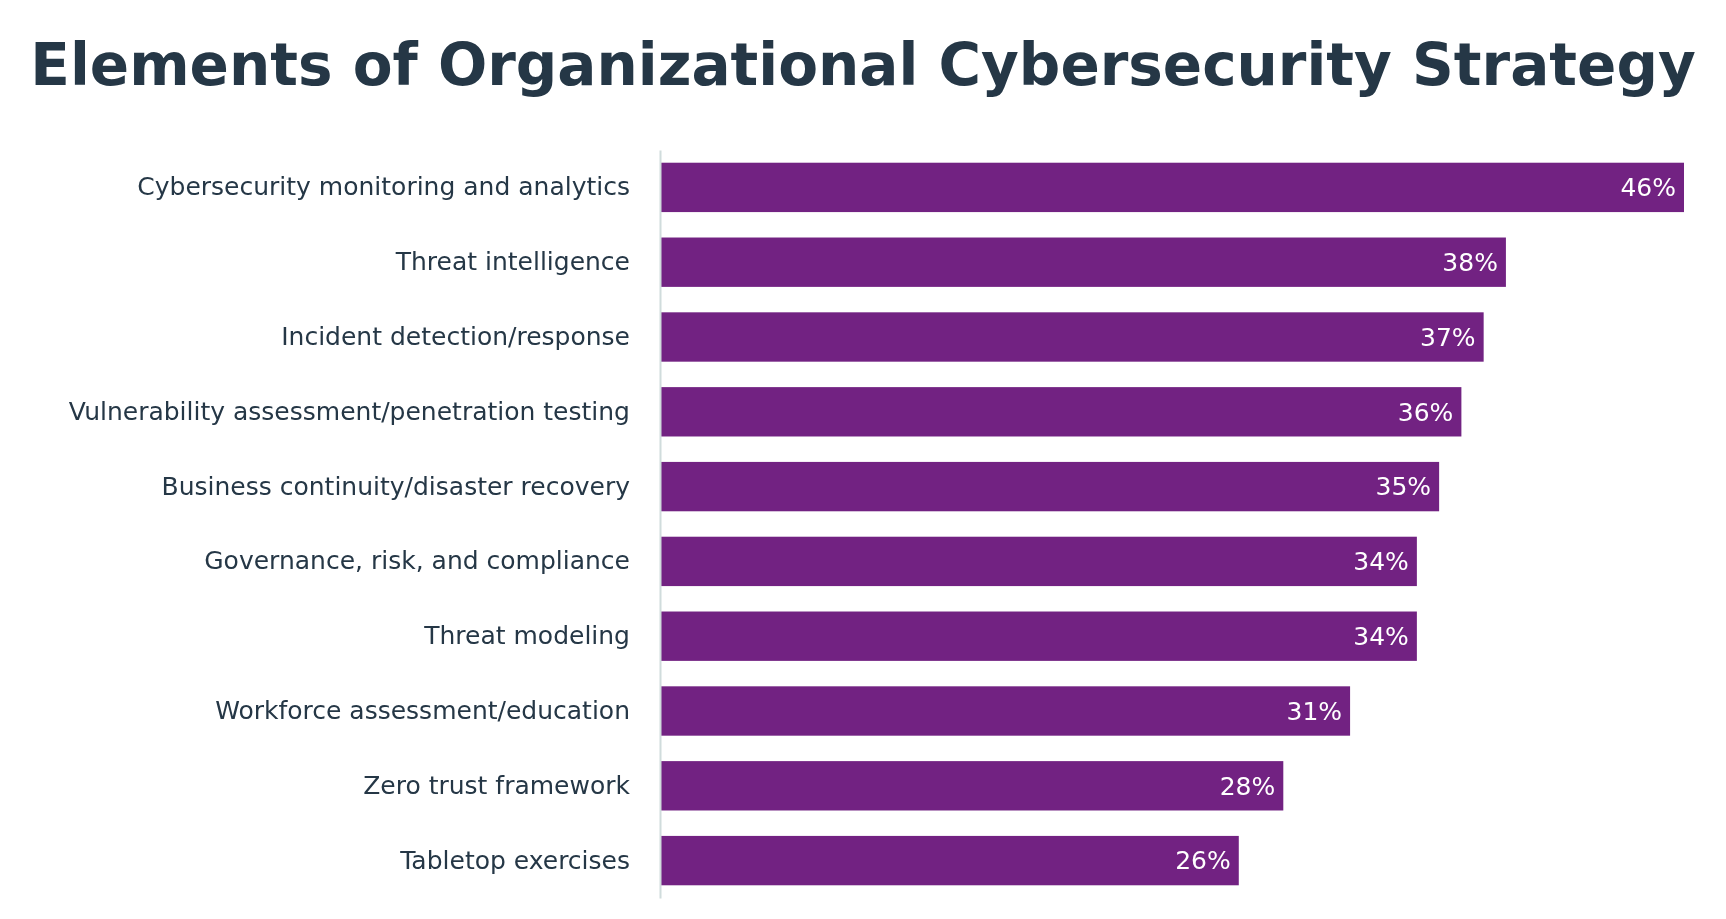 The width and height of the screenshot is (1726, 919). What do you see at coordinates (1403, 487) in the screenshot?
I see `data-label: 35%` at bounding box center [1403, 487].